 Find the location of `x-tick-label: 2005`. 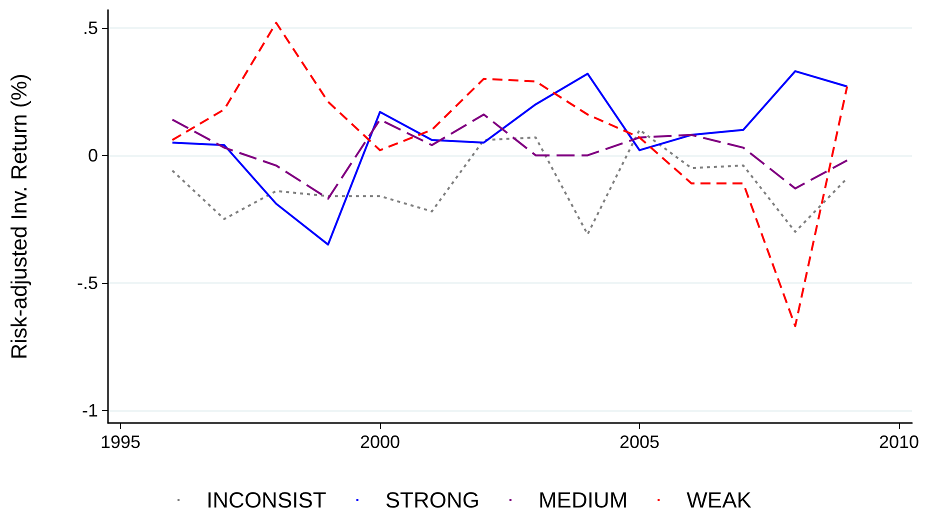

x-tick-label: 2005 is located at coordinates (639, 442).